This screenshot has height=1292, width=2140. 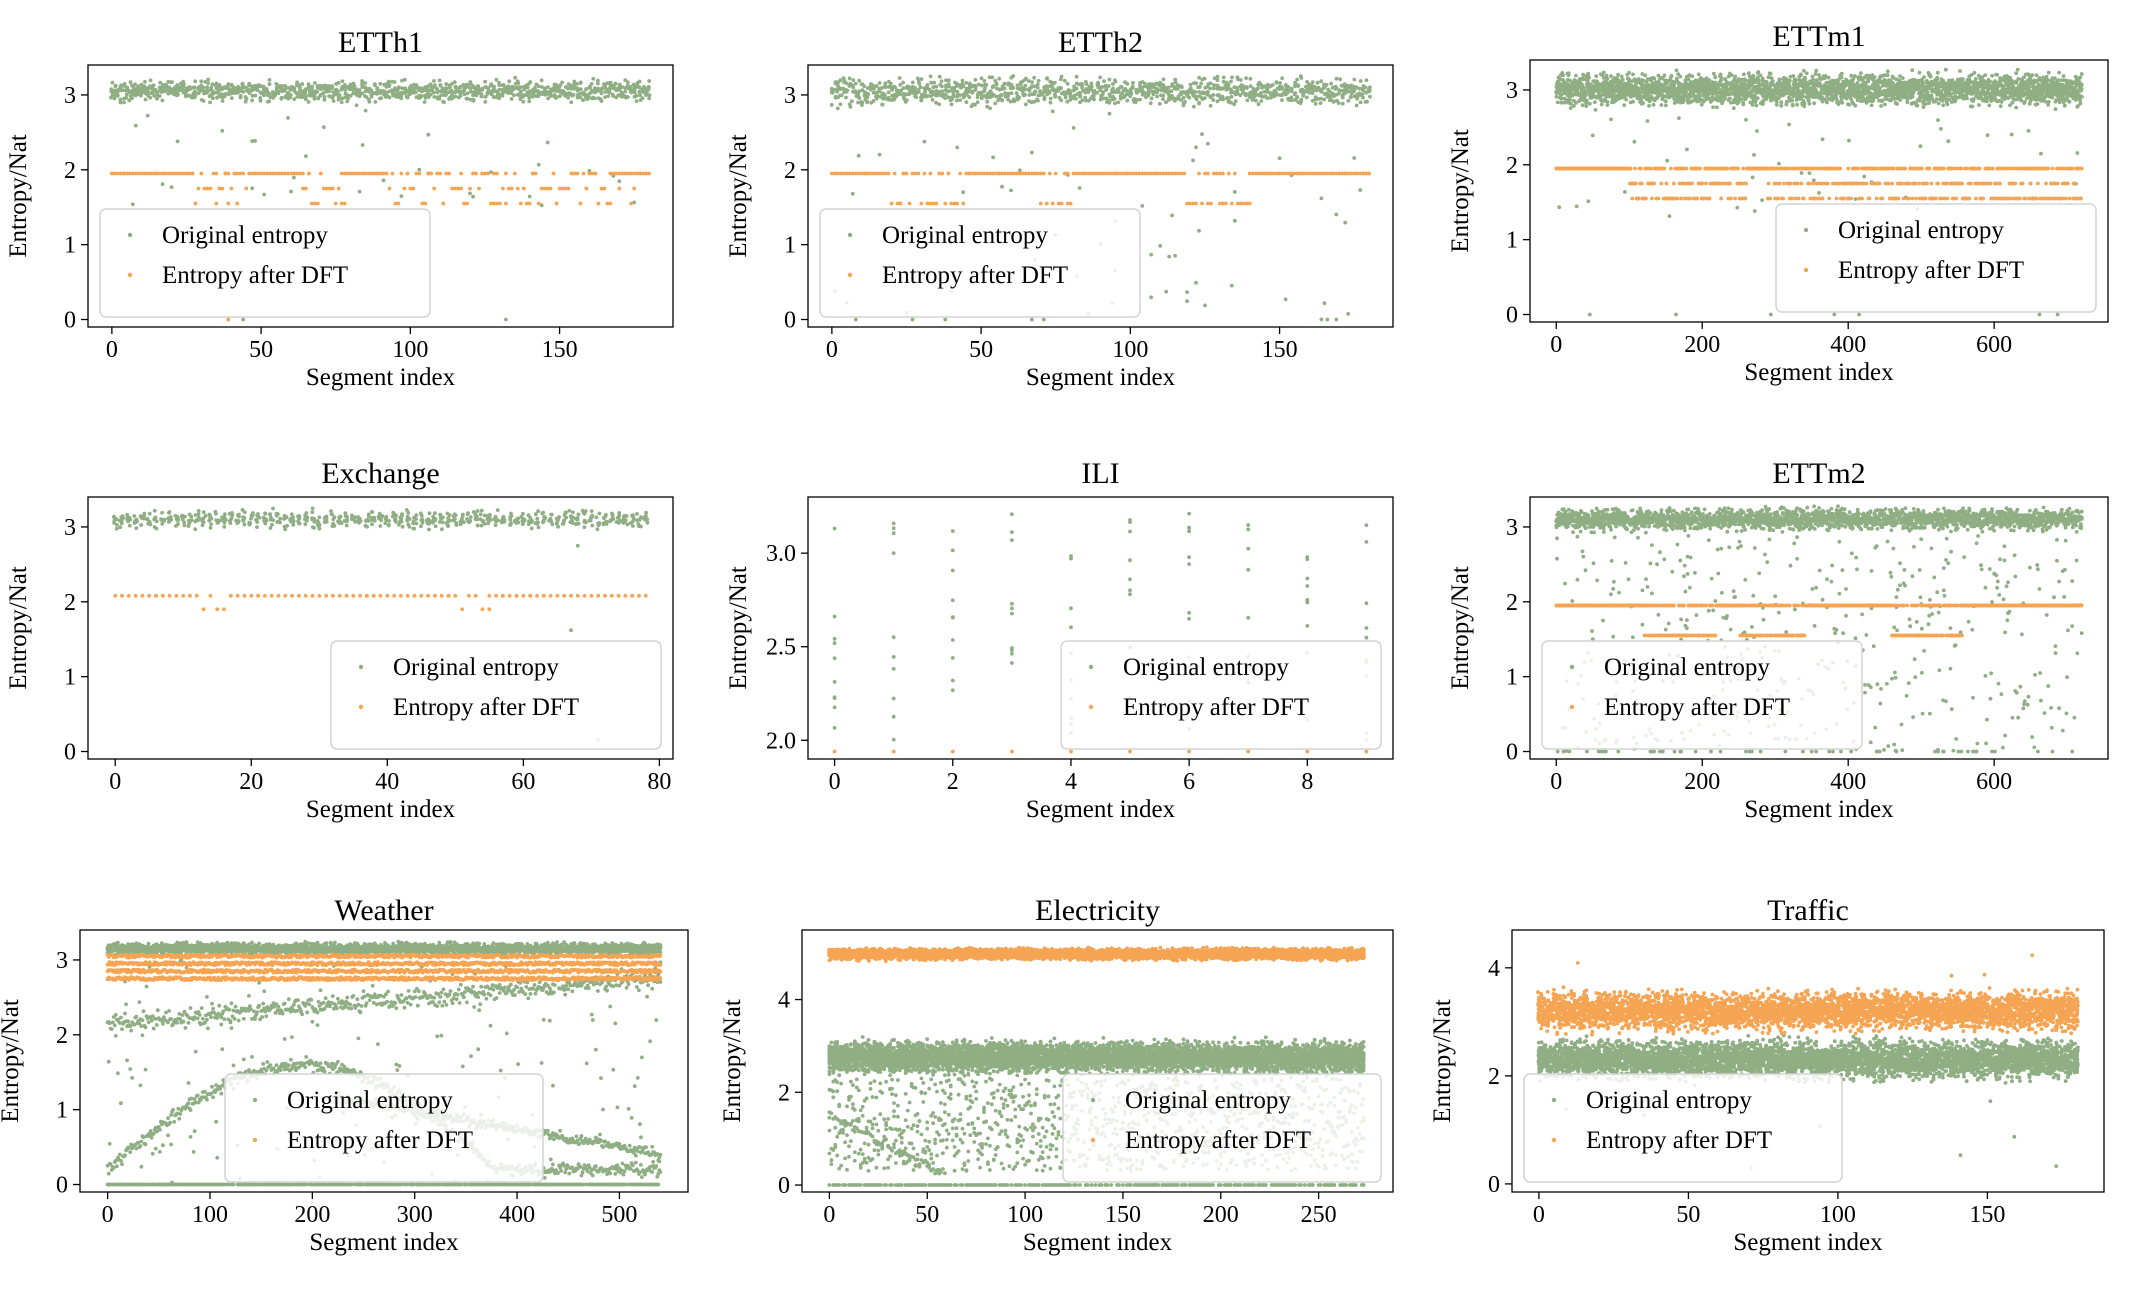 I want to click on axes-frame, so click(x=380, y=196).